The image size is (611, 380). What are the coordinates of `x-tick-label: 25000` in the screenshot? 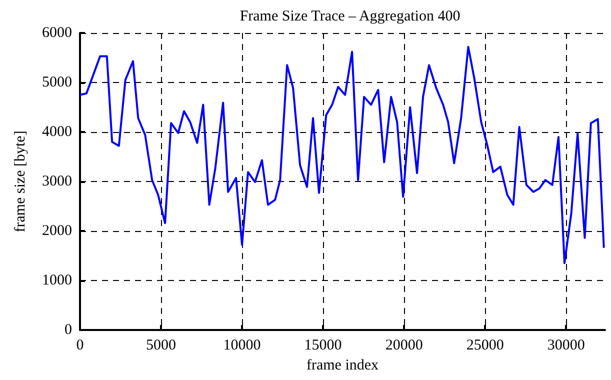 It's located at (485, 346).